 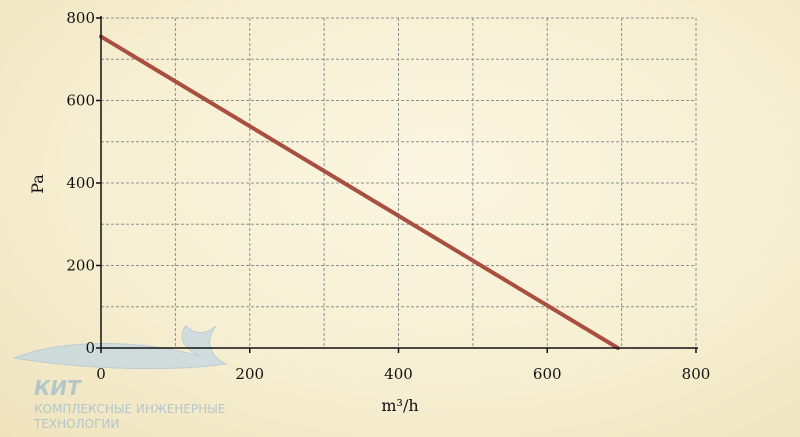 I want to click on y-tick-label: 600, so click(x=80, y=101).